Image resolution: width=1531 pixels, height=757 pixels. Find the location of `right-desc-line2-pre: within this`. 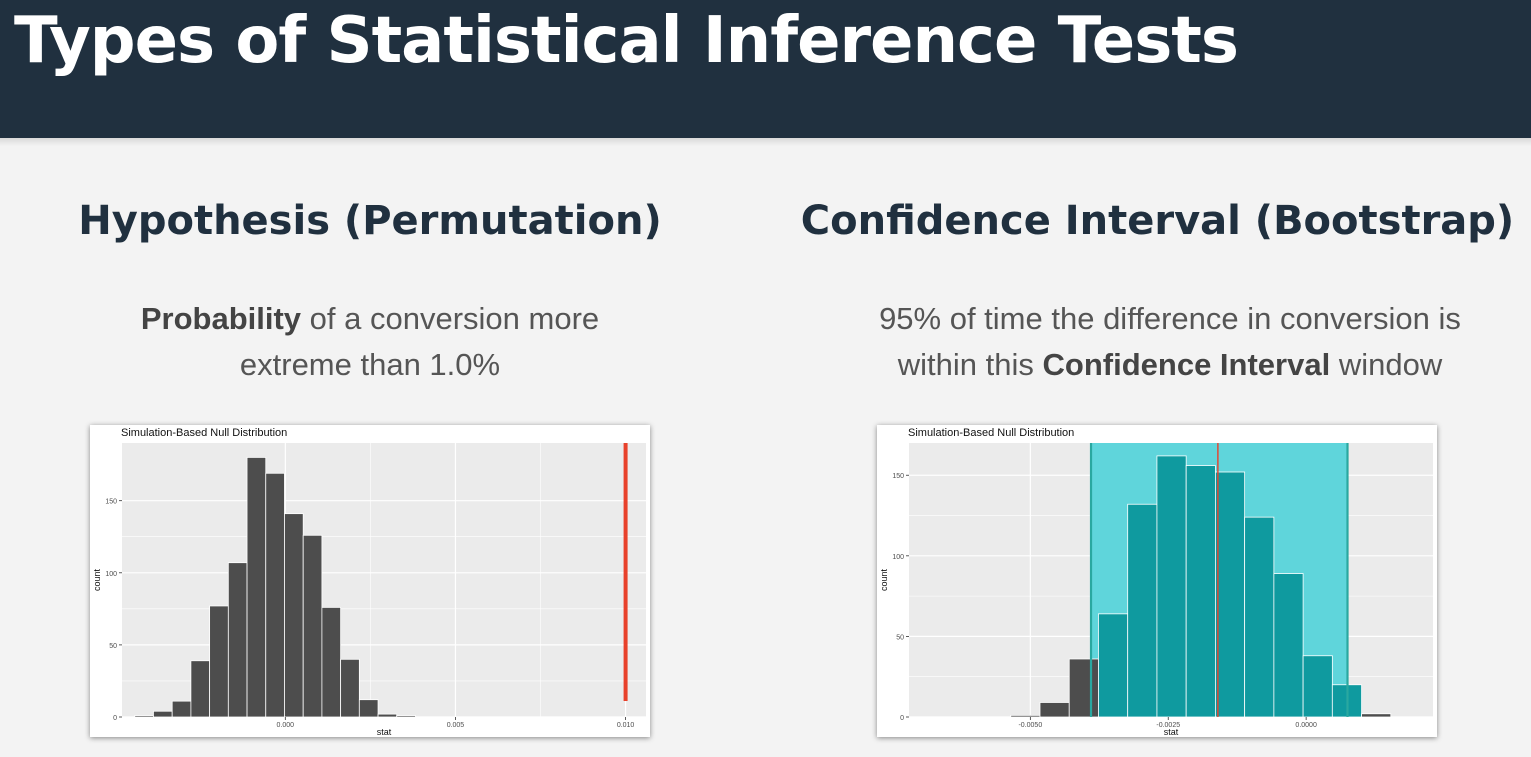

right-desc-line2-pre: within this is located at coordinates (970, 364).